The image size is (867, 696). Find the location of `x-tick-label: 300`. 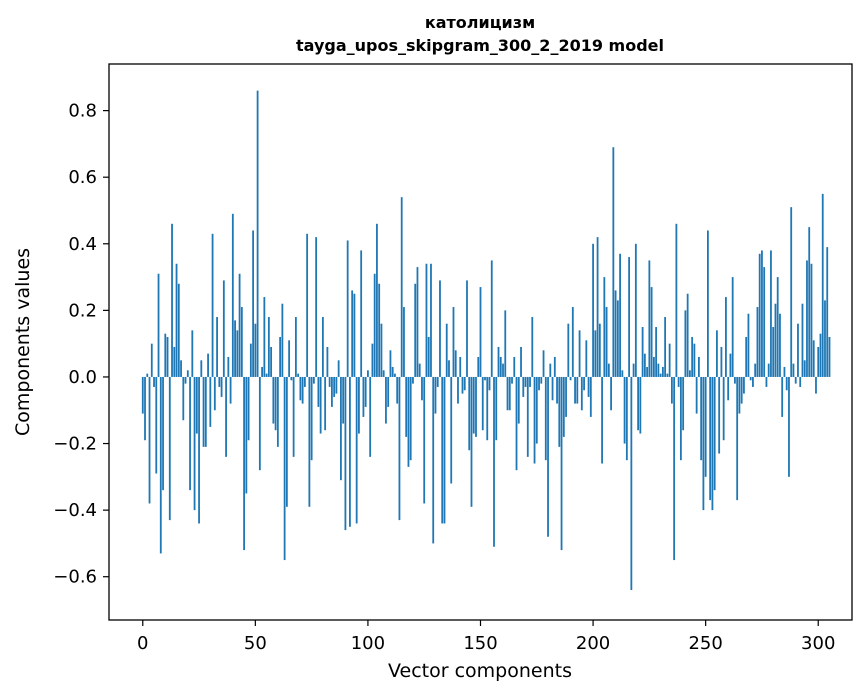

x-tick-label: 300 is located at coordinates (818, 643).